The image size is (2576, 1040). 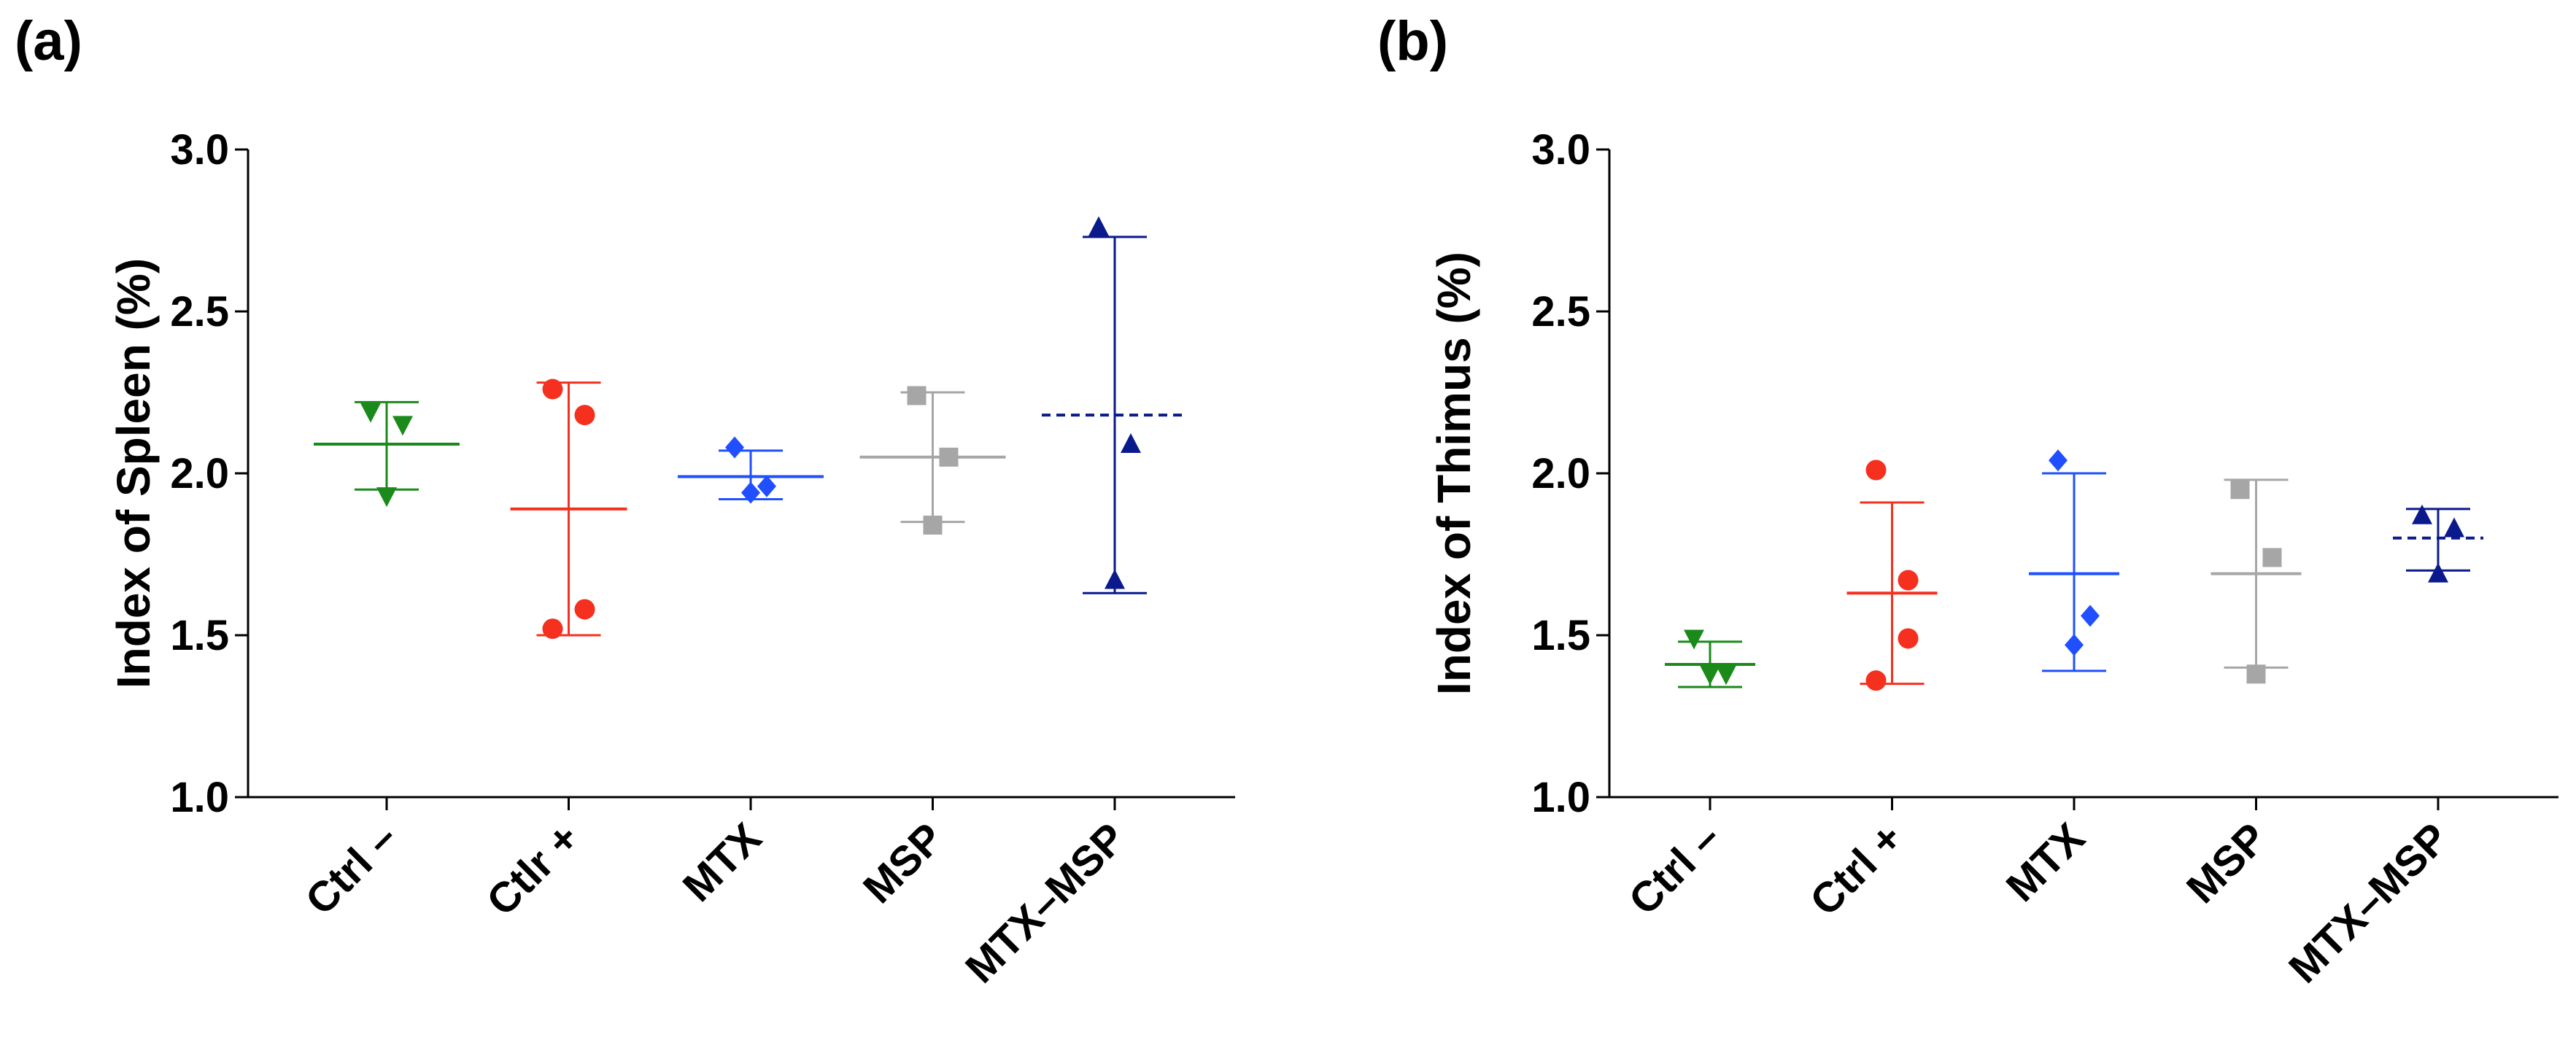 I want to click on x-category-label: Ctlr +, so click(x=533, y=869).